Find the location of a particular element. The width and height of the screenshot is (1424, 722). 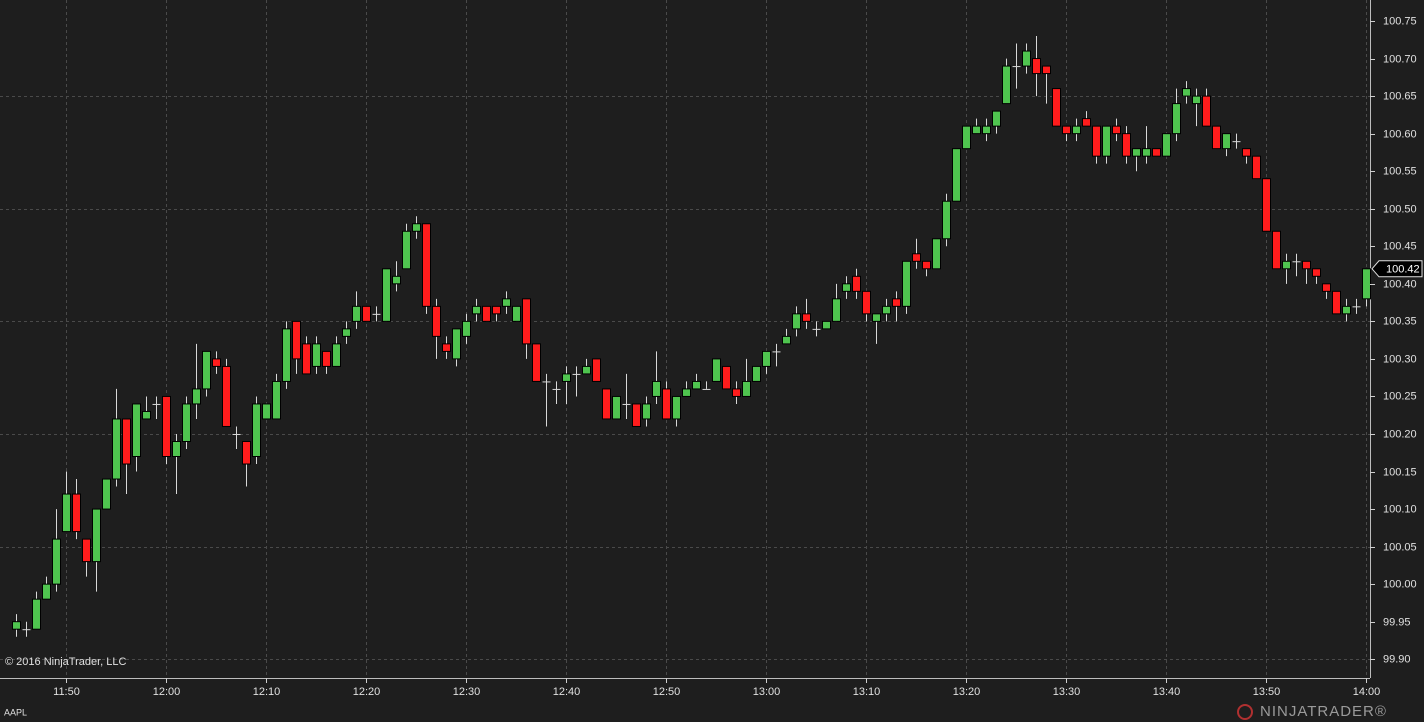

symbol: AAPL is located at coordinates (15, 712).